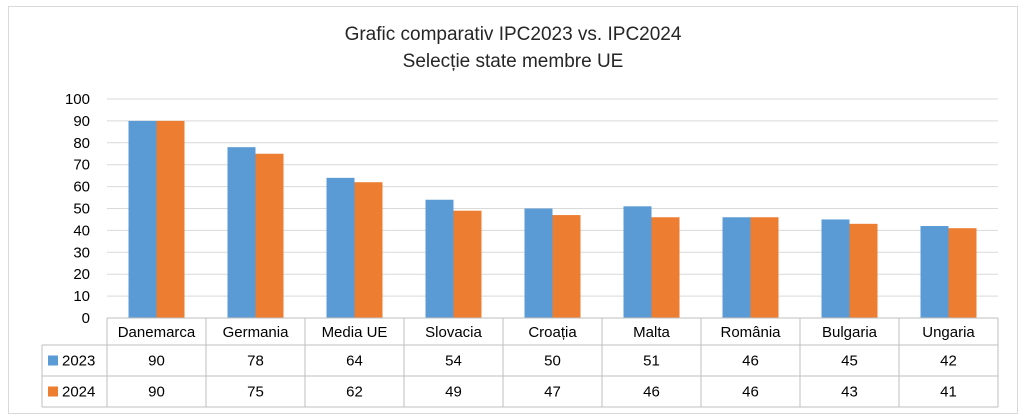 Image resolution: width=1024 pixels, height=420 pixels. What do you see at coordinates (86, 318) in the screenshot?
I see `y-tick-label: 0` at bounding box center [86, 318].